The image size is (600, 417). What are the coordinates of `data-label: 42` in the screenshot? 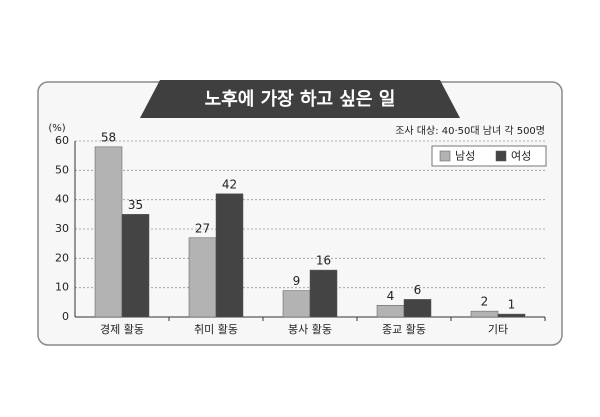 It's located at (229, 184).